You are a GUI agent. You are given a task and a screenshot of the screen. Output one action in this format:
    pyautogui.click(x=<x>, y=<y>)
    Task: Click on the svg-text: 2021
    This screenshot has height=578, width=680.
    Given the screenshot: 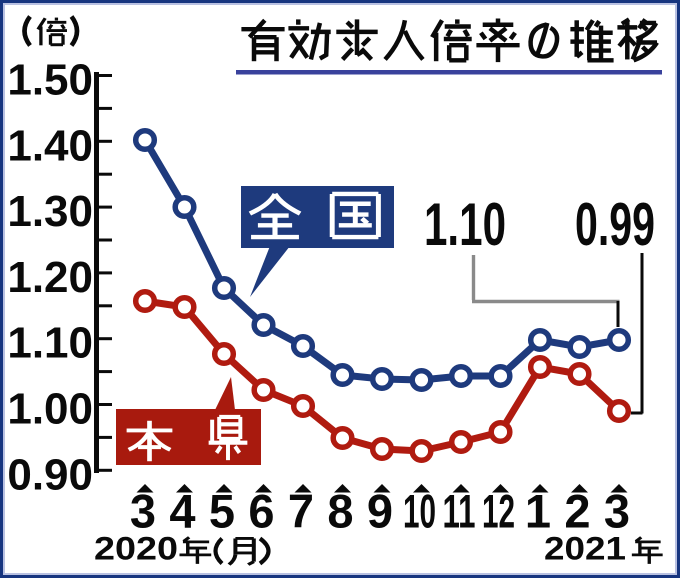 What is the action you would take?
    pyautogui.click(x=585, y=549)
    